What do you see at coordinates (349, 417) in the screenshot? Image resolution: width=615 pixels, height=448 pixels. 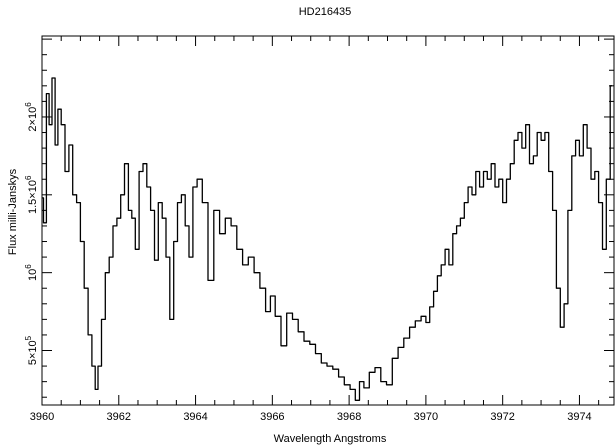 I see `x-tick-label: 3968` at bounding box center [349, 417].